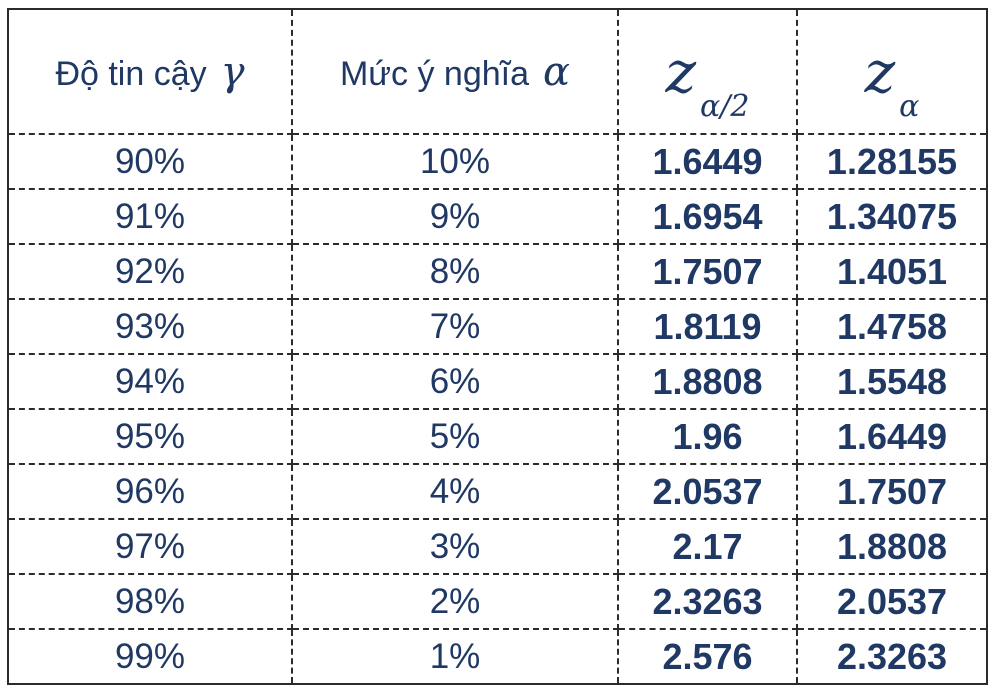 This screenshot has width=998, height=699. Describe the element at coordinates (681, 71) in the screenshot. I see `header-z-half-base: z` at that location.